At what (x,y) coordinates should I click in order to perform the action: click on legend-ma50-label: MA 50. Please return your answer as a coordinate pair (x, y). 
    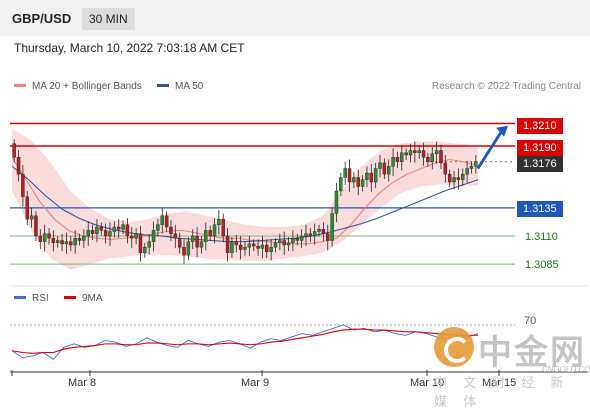
    Looking at the image, I should click on (189, 86).